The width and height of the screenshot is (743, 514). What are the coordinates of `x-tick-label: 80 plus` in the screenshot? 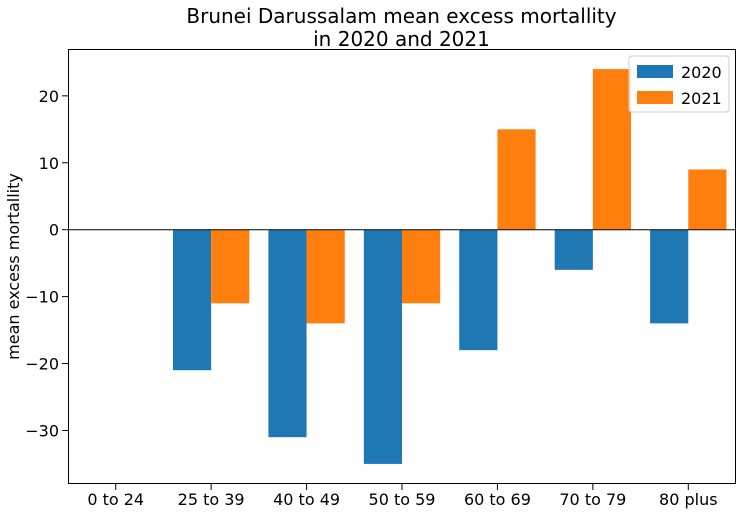 It's located at (688, 499).